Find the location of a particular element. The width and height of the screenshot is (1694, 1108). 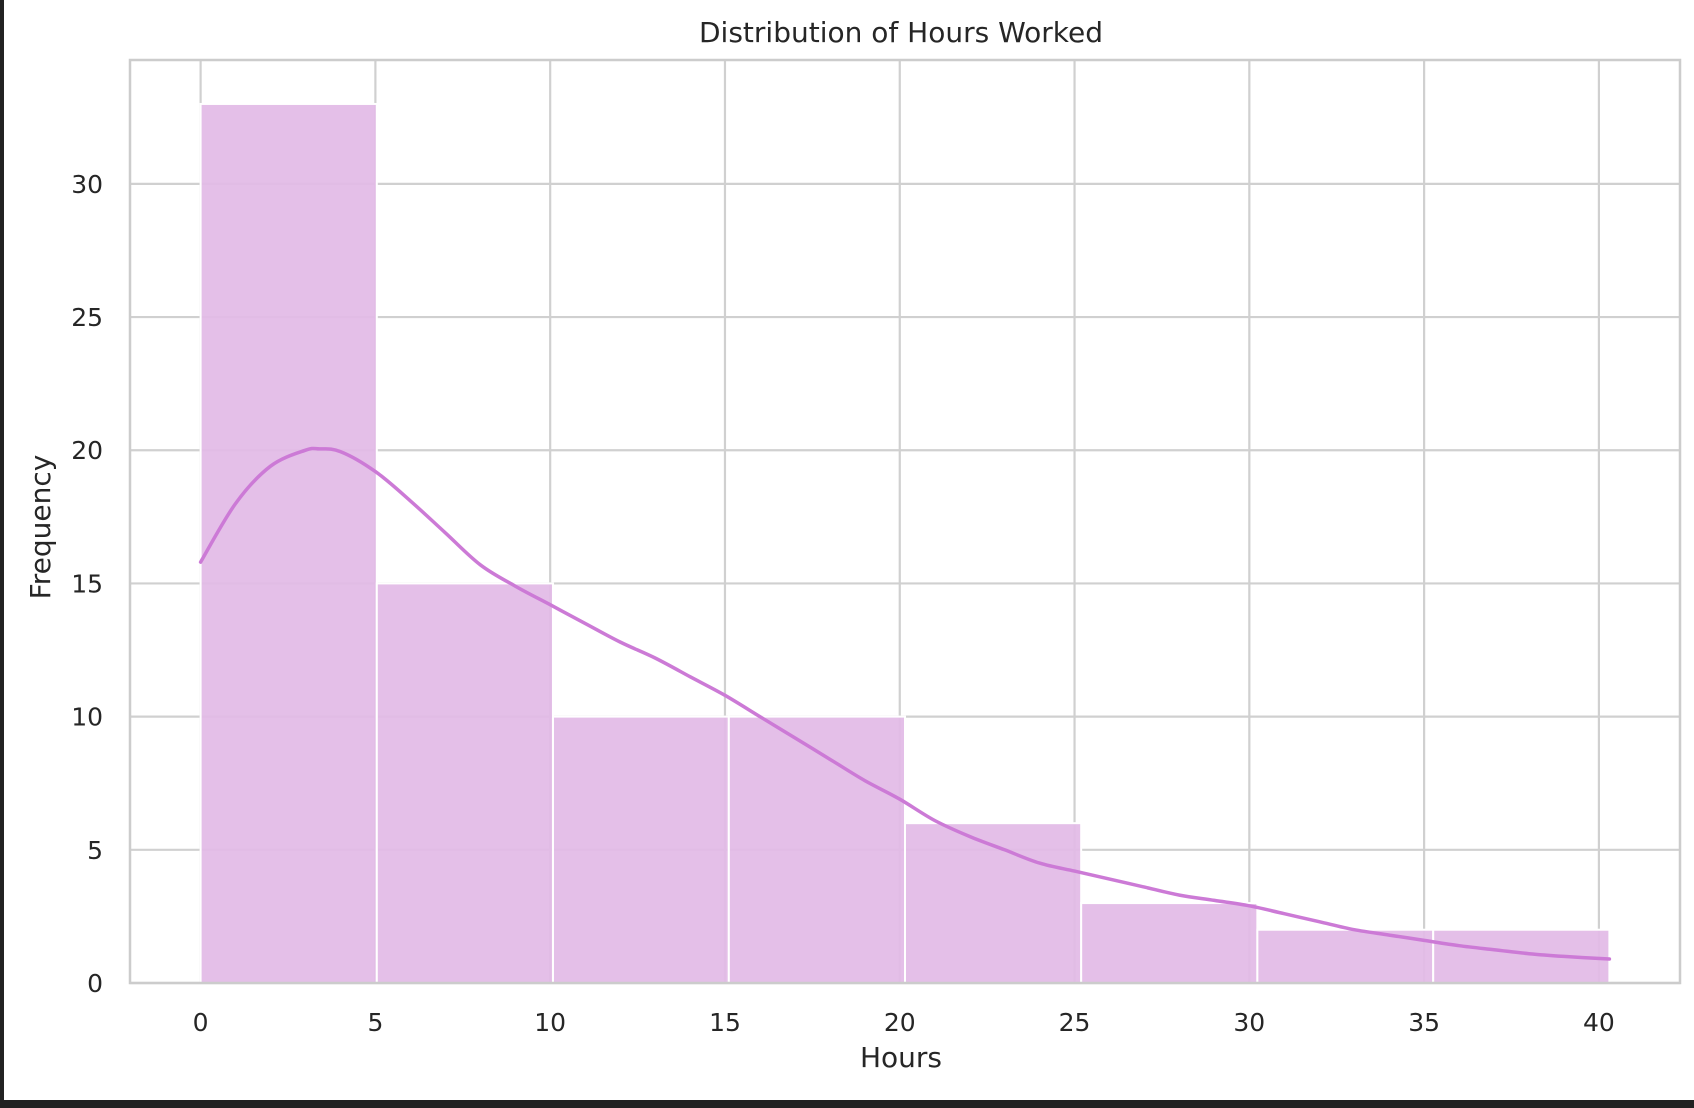

x-axis-label: Hours is located at coordinates (901, 1057).